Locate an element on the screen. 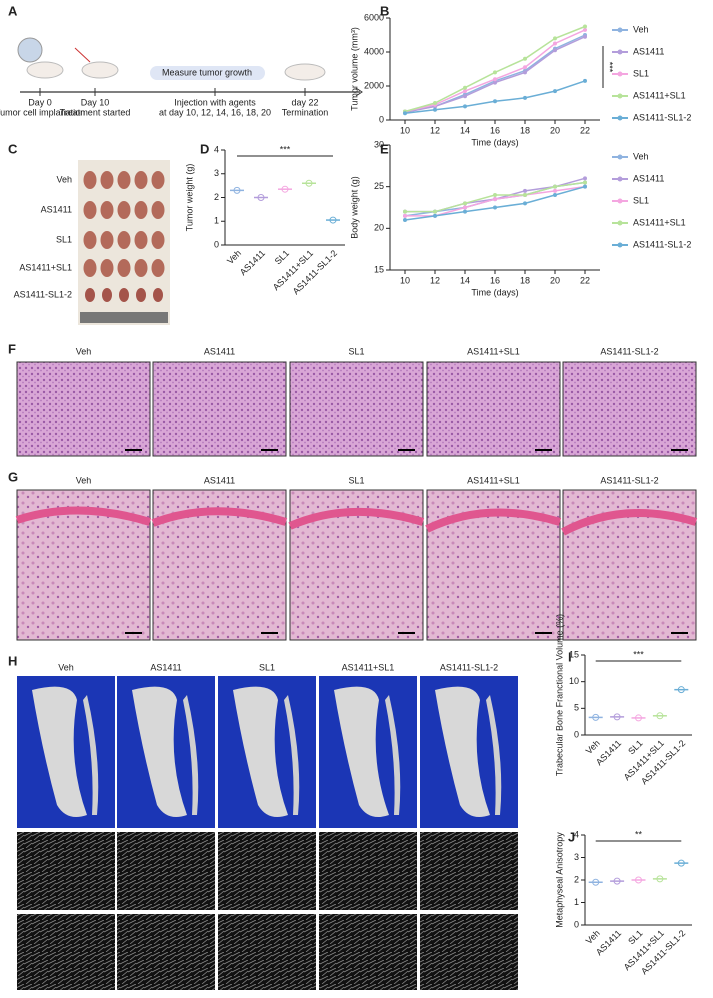 The image size is (713, 998). panel-label: G is located at coordinates (13, 476).